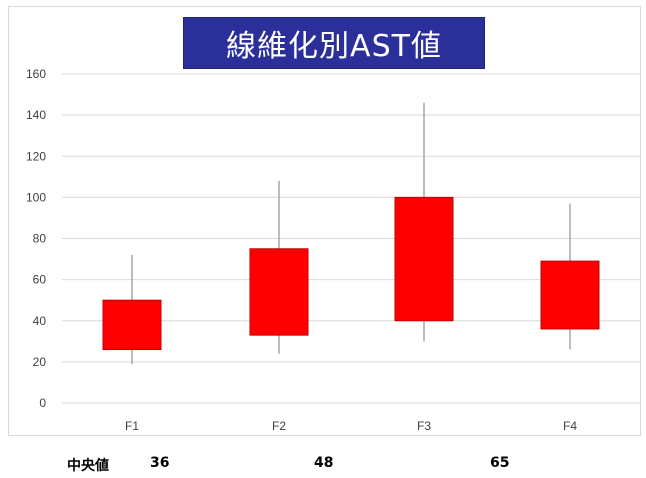 Image resolution: width=646 pixels, height=478 pixels. Describe the element at coordinates (40, 321) in the screenshot. I see `y-tick-label-40: 40` at that location.